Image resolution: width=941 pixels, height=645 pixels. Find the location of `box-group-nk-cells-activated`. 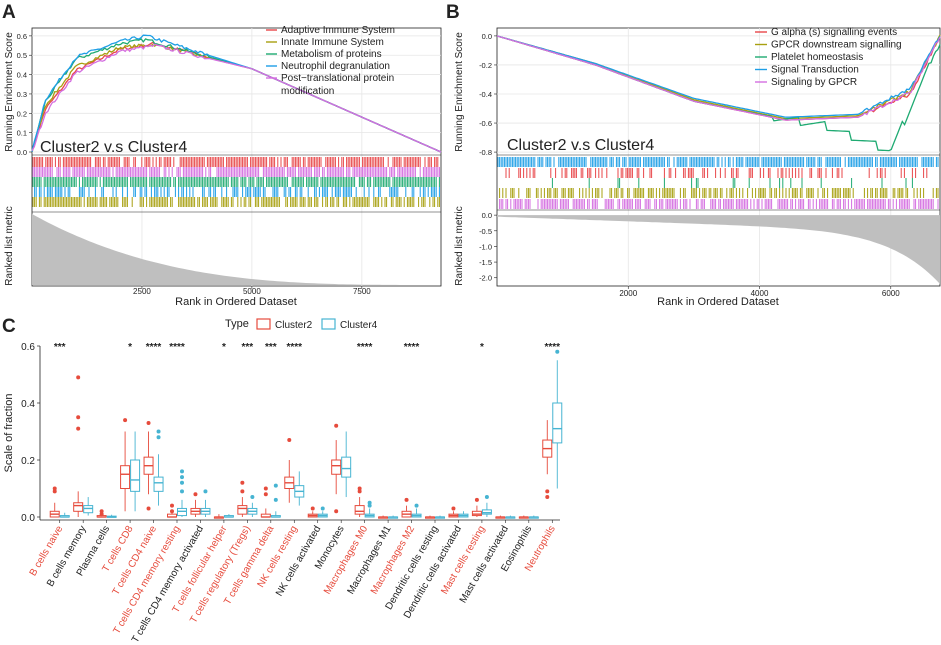

box-group-nk-cells-activated is located at coordinates (317, 512).